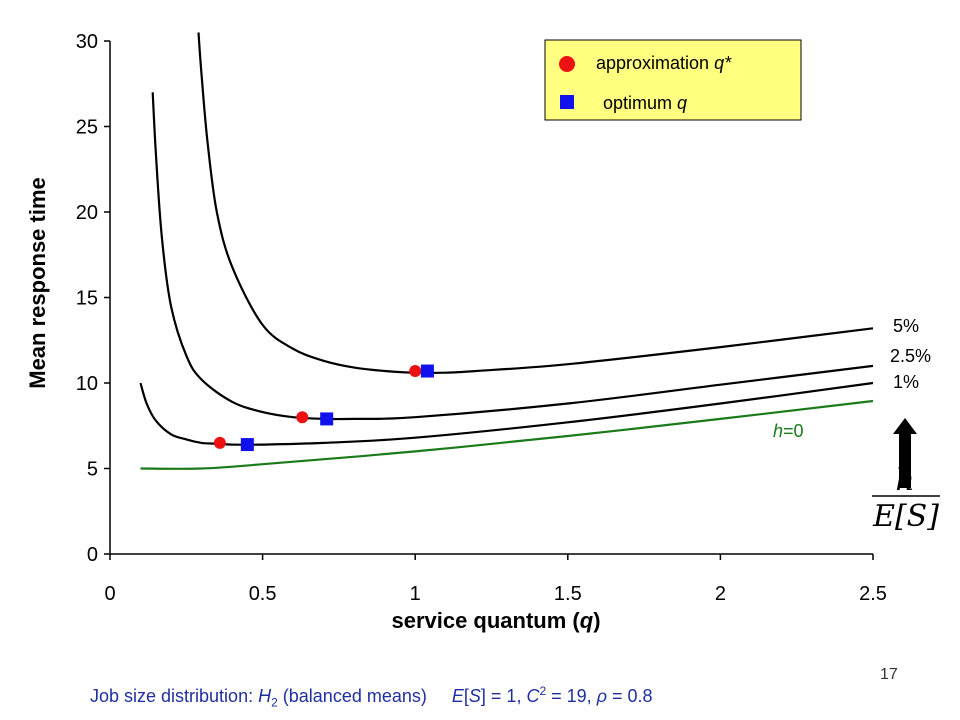 The image size is (960, 720). I want to click on curve-label: 2.5%, so click(910, 356).